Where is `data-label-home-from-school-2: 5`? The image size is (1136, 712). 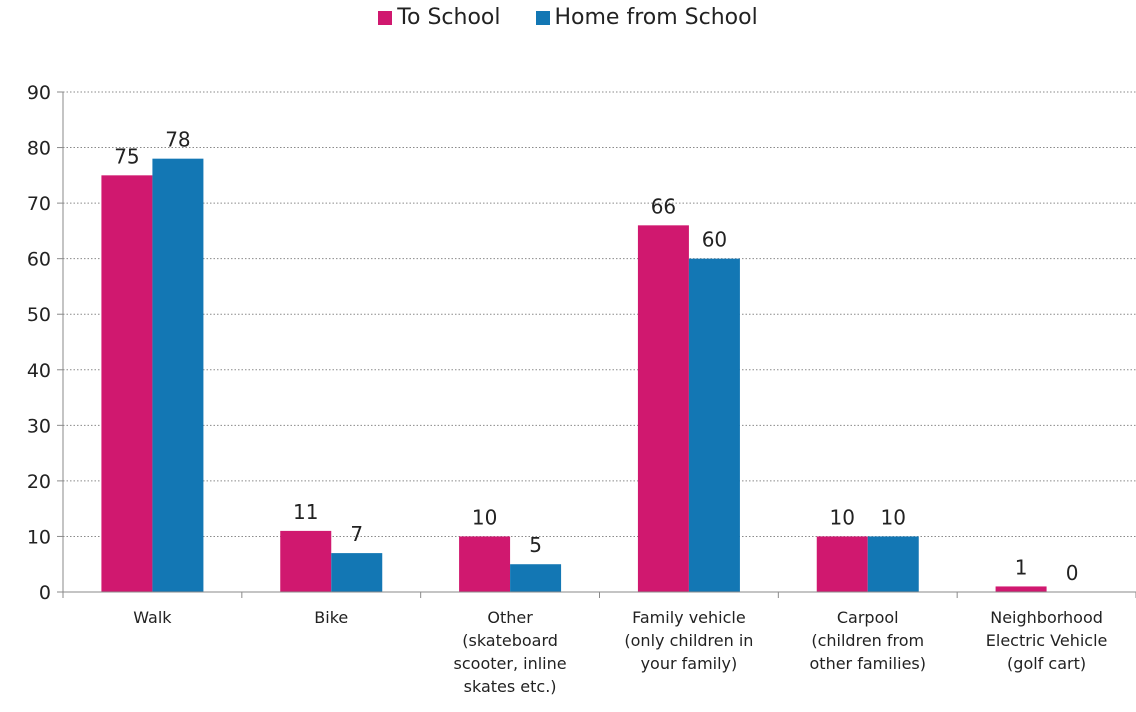 data-label-home-from-school-2: 5 is located at coordinates (535, 545).